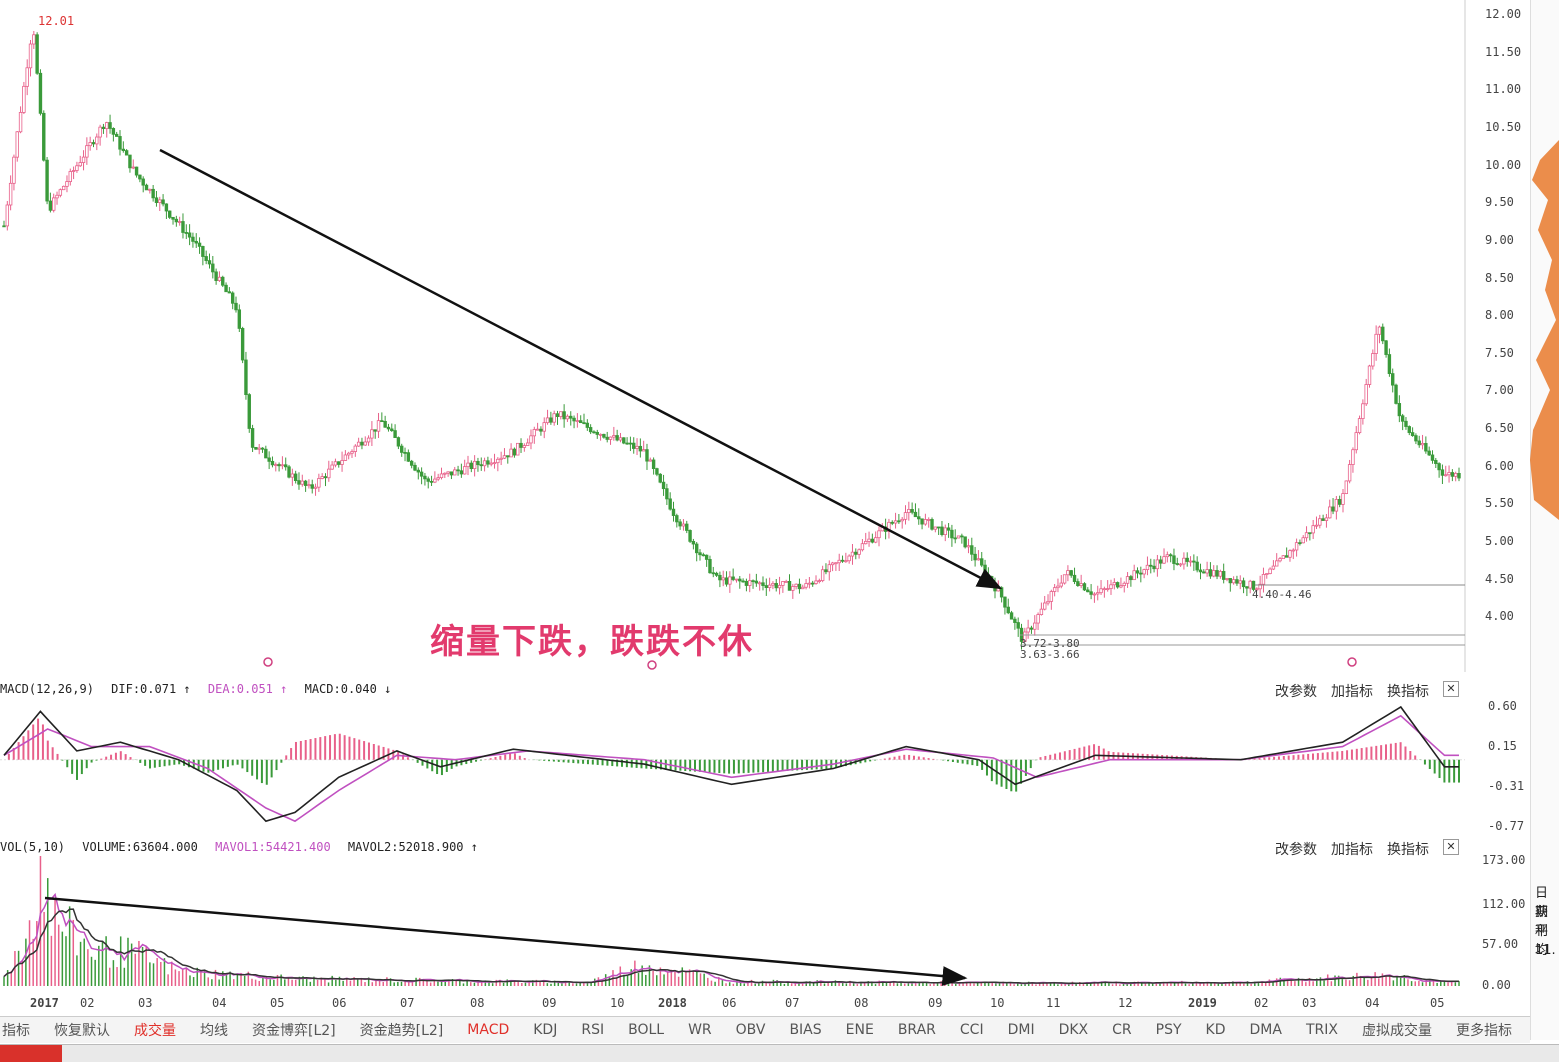 This screenshot has height=1062, width=1559. What do you see at coordinates (16, 1031) in the screenshot?
I see `indicator-tab: 指标` at bounding box center [16, 1031].